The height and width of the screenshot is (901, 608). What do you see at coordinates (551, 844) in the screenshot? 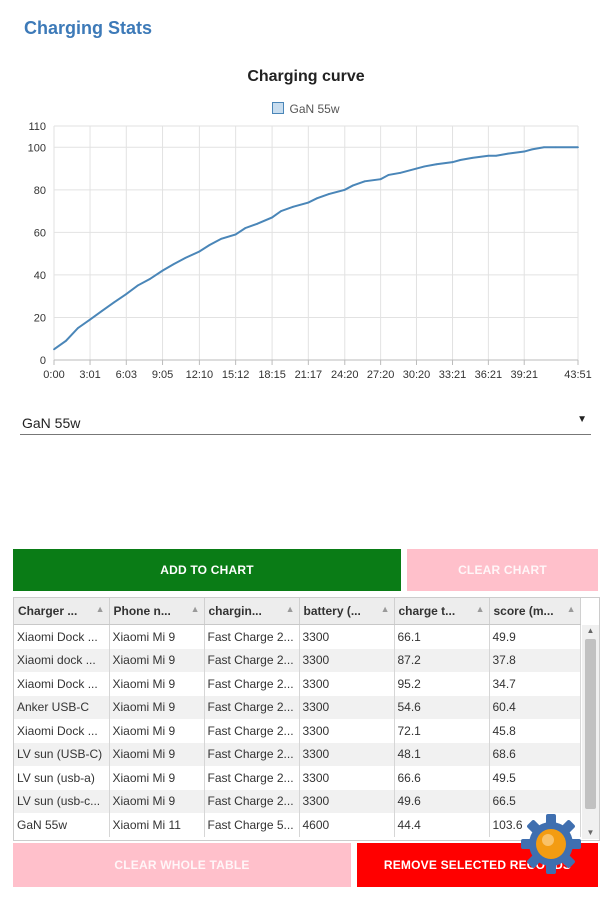
I see `gear-logo-icon` at bounding box center [551, 844].